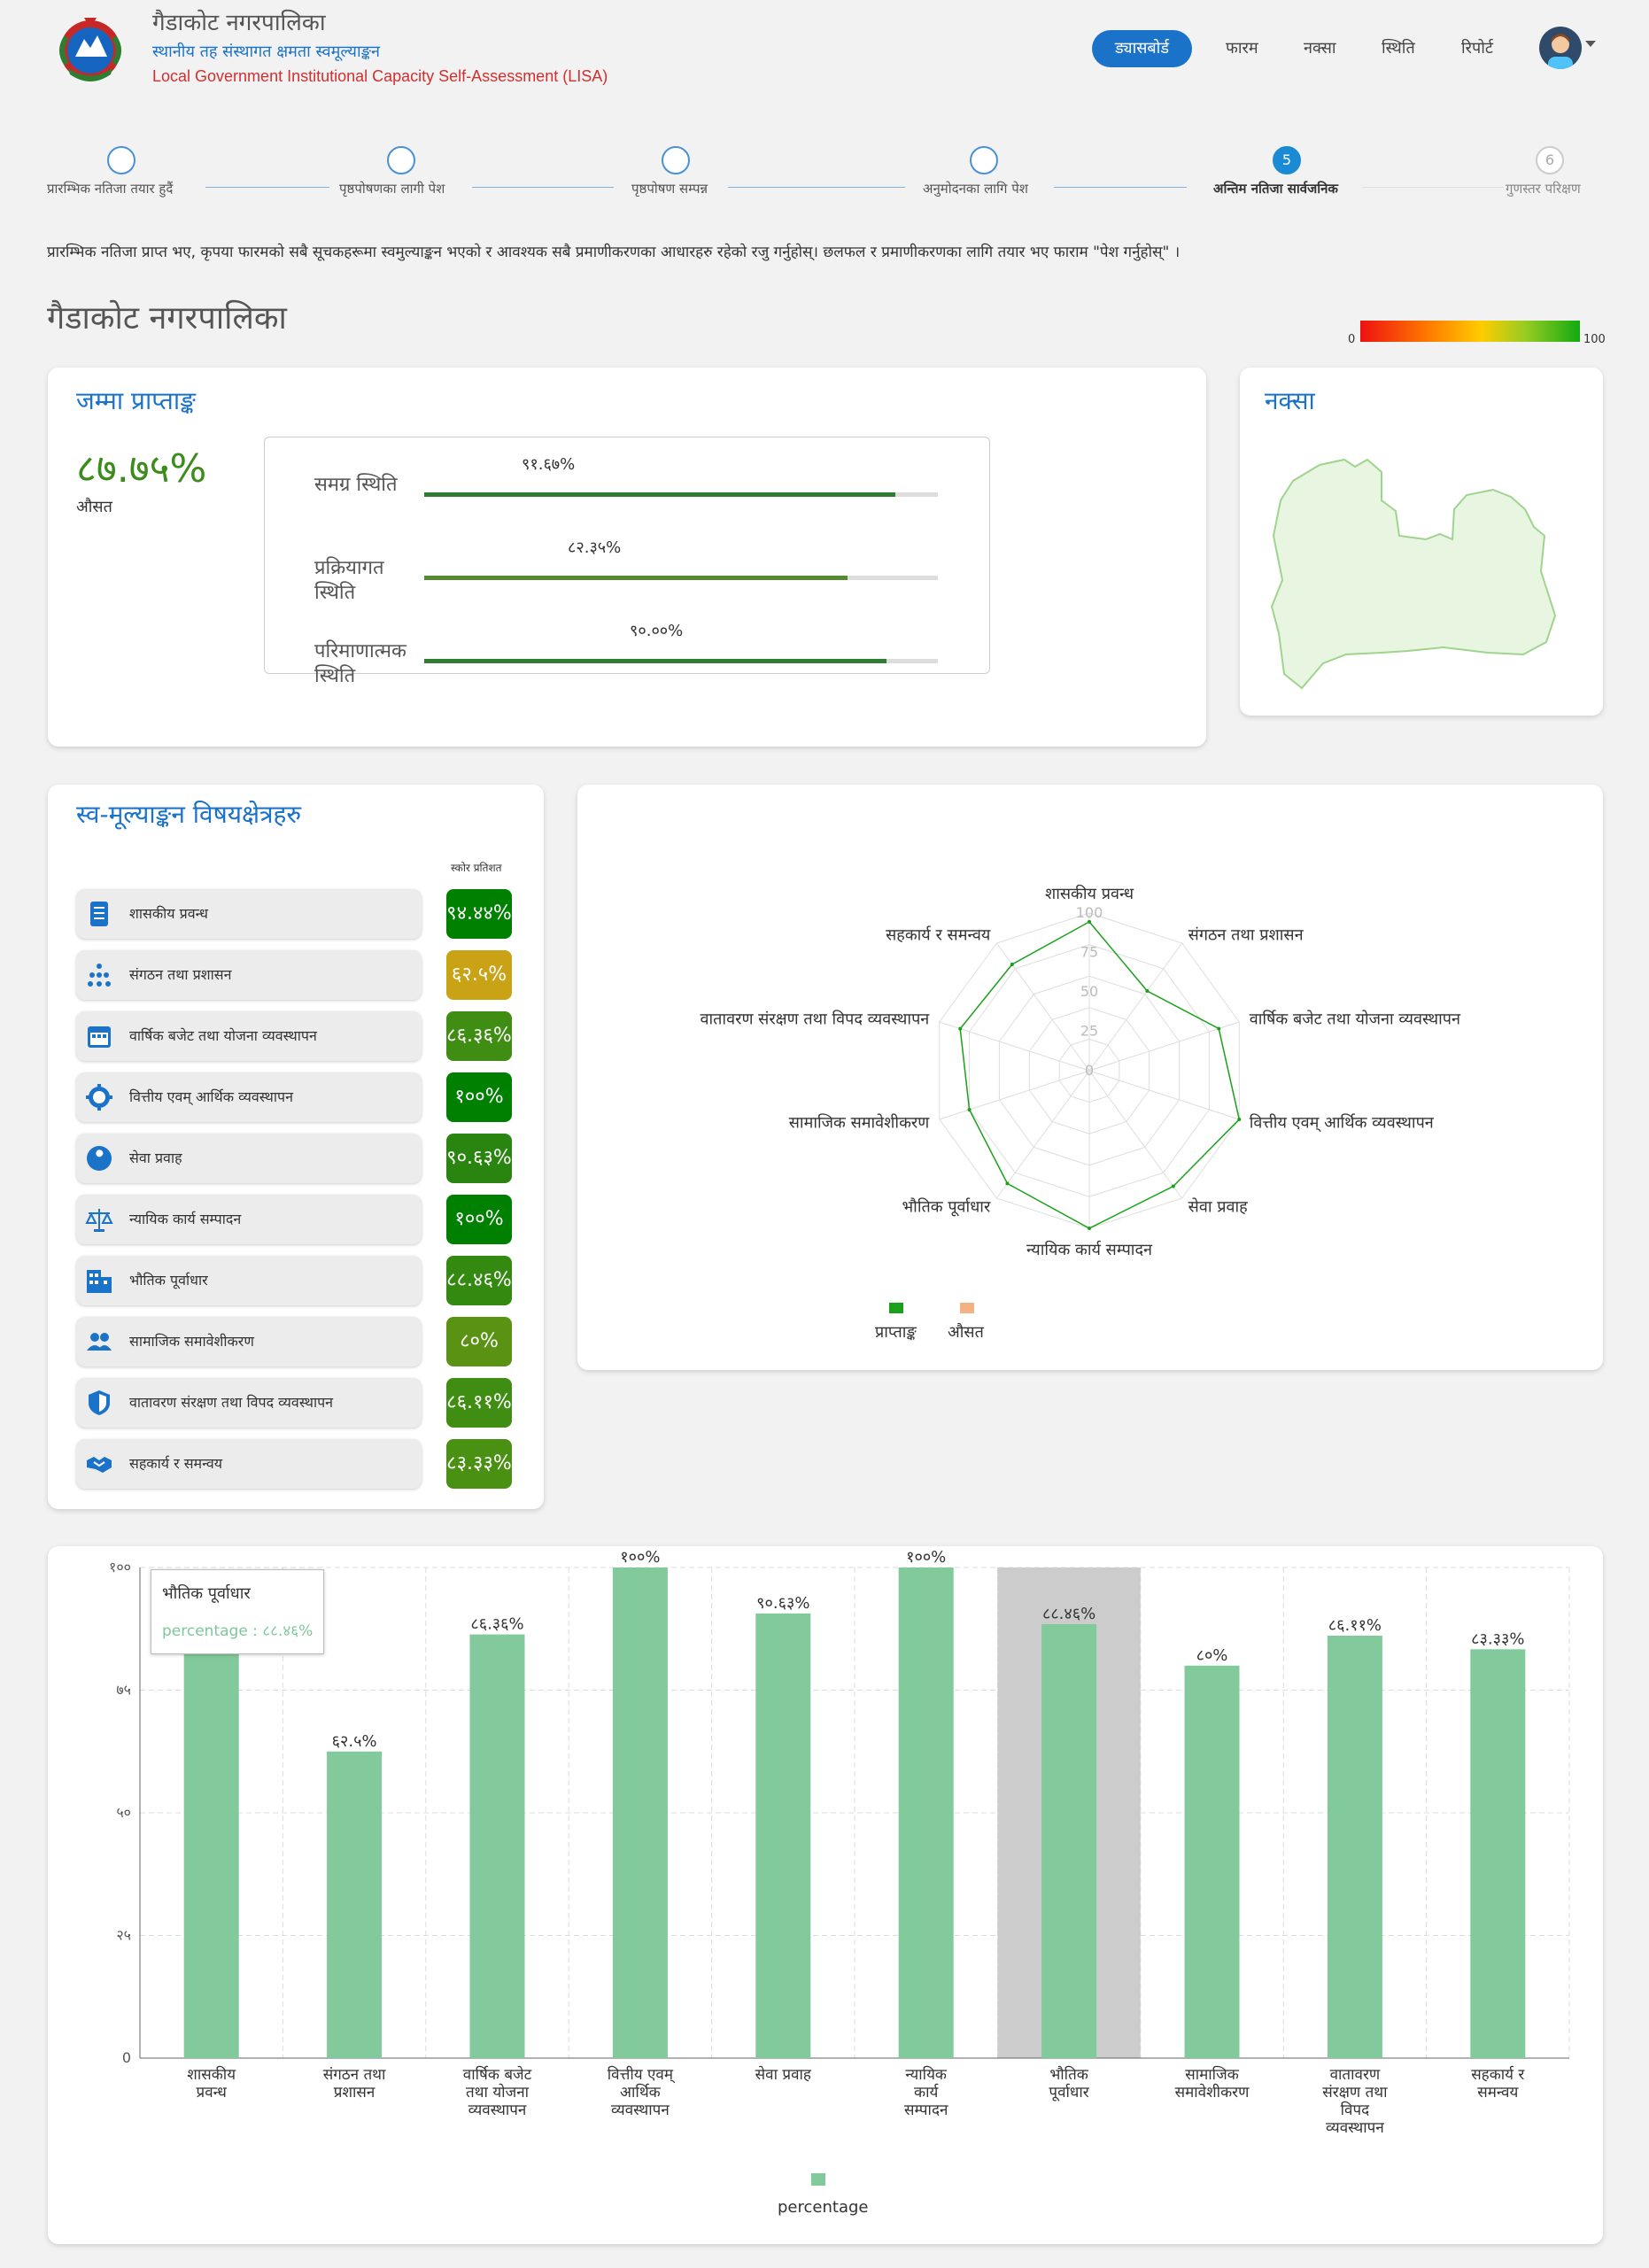  What do you see at coordinates (818, 2179) in the screenshot?
I see `legend-swatch-percentage` at bounding box center [818, 2179].